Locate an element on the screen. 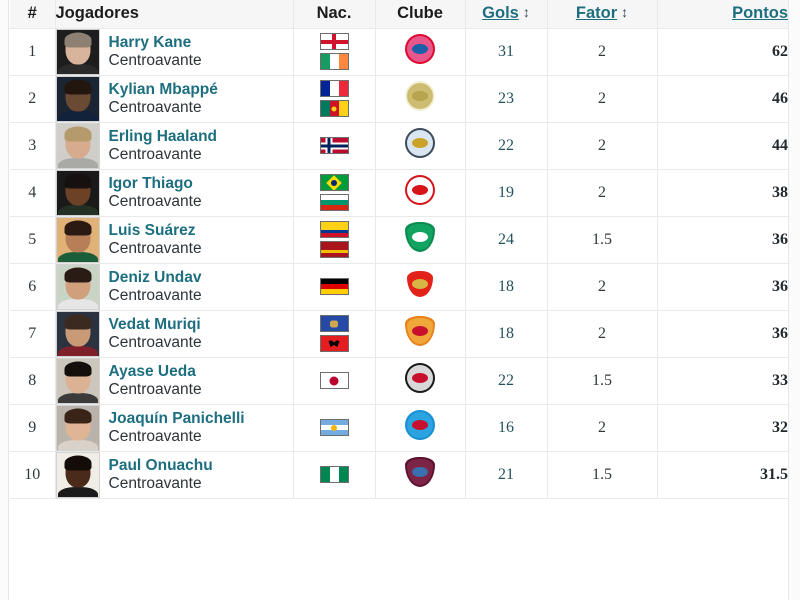 The width and height of the screenshot is (800, 600). player-cell: Erling Haaland Centroavante is located at coordinates (174, 146).